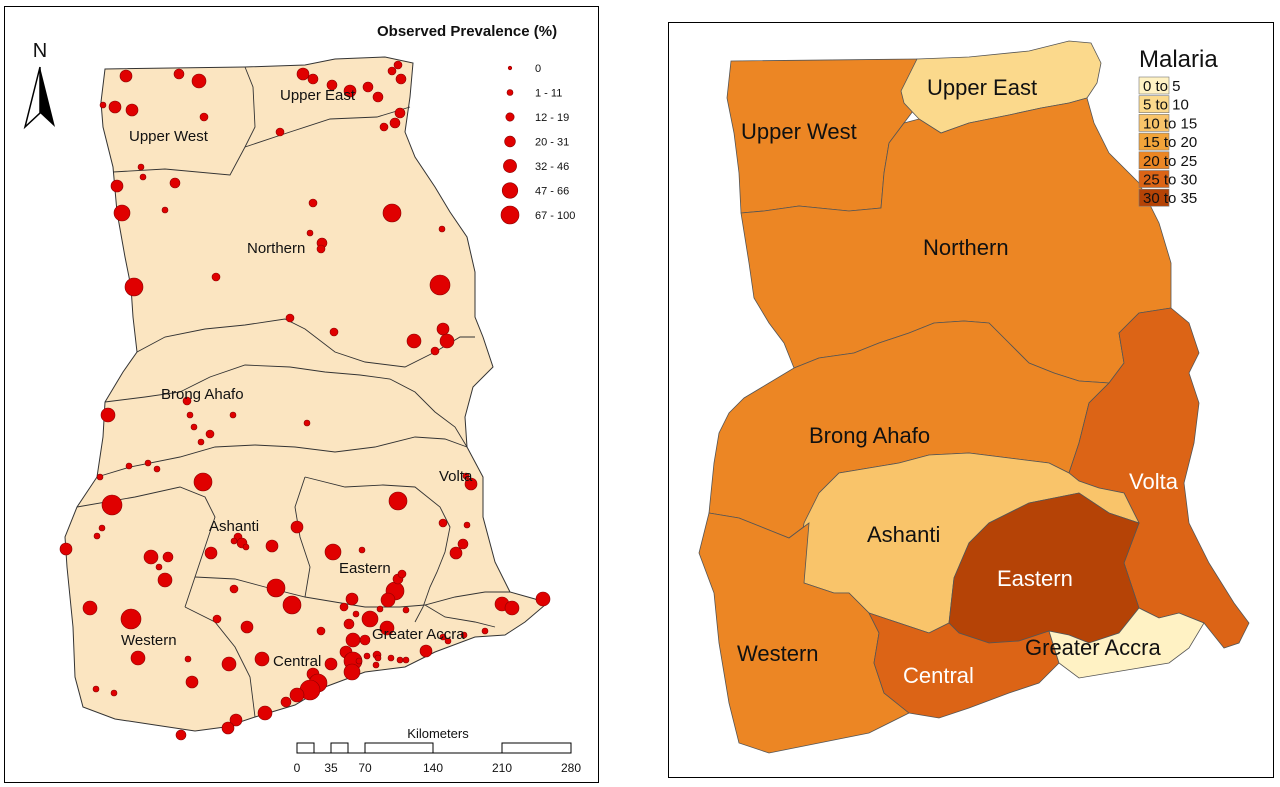 This screenshot has width=1280, height=787. What do you see at coordinates (456, 476) in the screenshot?
I see `region-label-volta: Volta` at bounding box center [456, 476].